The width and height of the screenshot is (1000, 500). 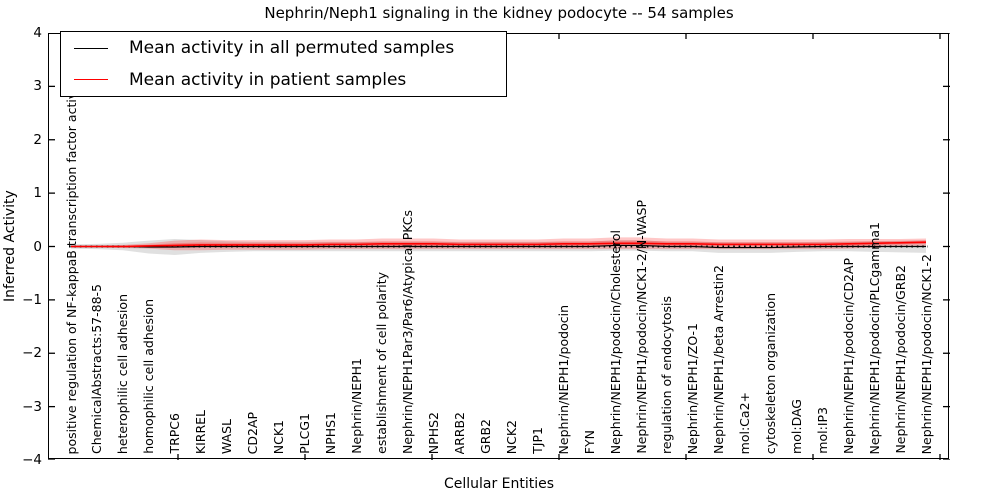 I want to click on x-tick-label: Nephrin/NEPH1/podocin/CD2AP, so click(x=848, y=355).